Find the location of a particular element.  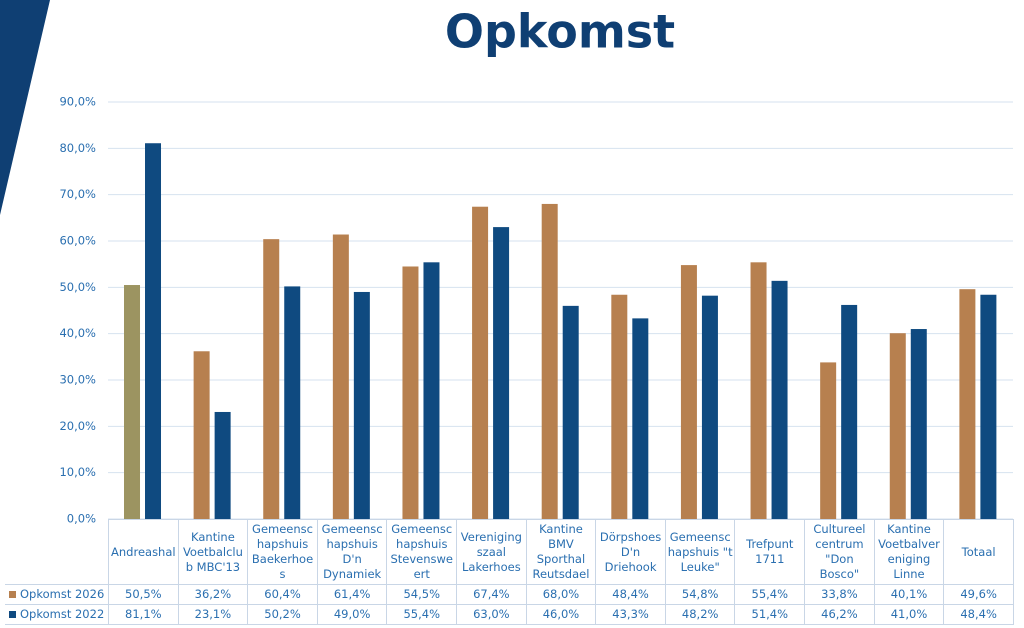

value-label: 68,0% is located at coordinates (561, 594).